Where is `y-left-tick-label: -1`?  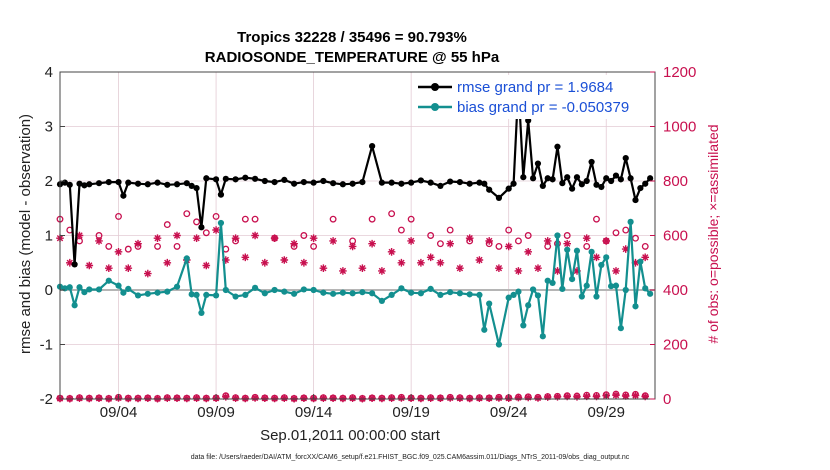
y-left-tick-label: -1 is located at coordinates (46, 345).